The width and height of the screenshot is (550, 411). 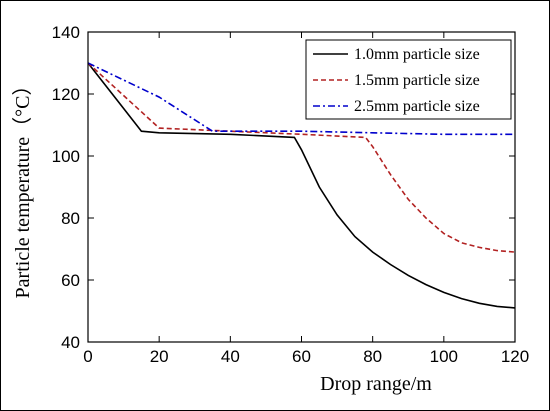 I want to click on x-tick-label: 20, so click(x=159, y=356).